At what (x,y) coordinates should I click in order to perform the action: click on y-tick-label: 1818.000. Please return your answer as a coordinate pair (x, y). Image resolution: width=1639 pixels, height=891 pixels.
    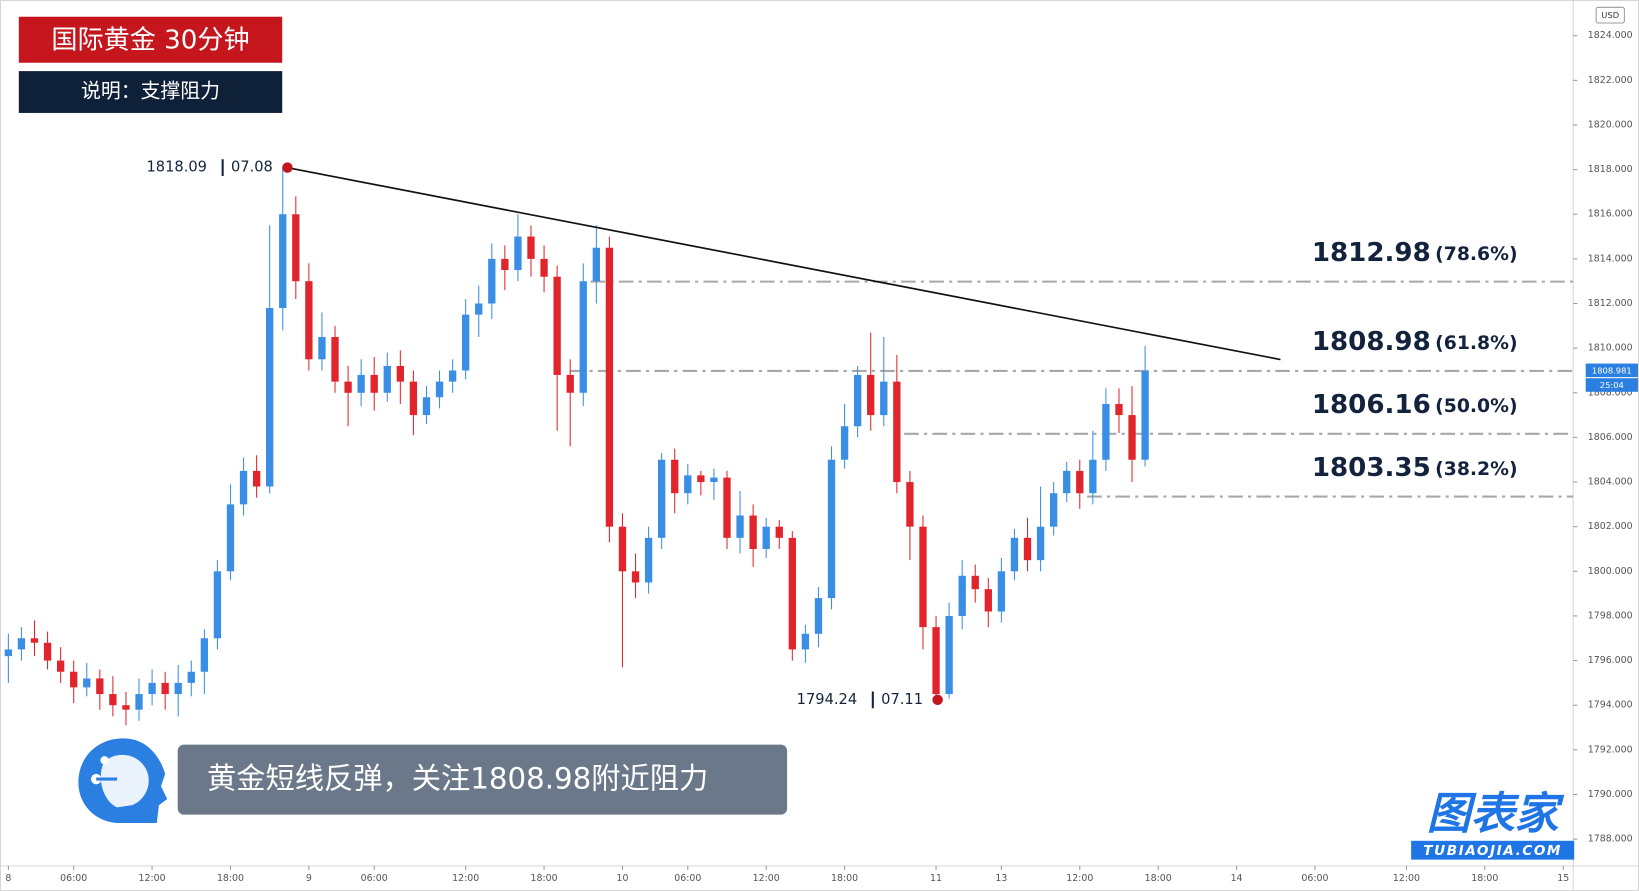
    Looking at the image, I should click on (1610, 169).